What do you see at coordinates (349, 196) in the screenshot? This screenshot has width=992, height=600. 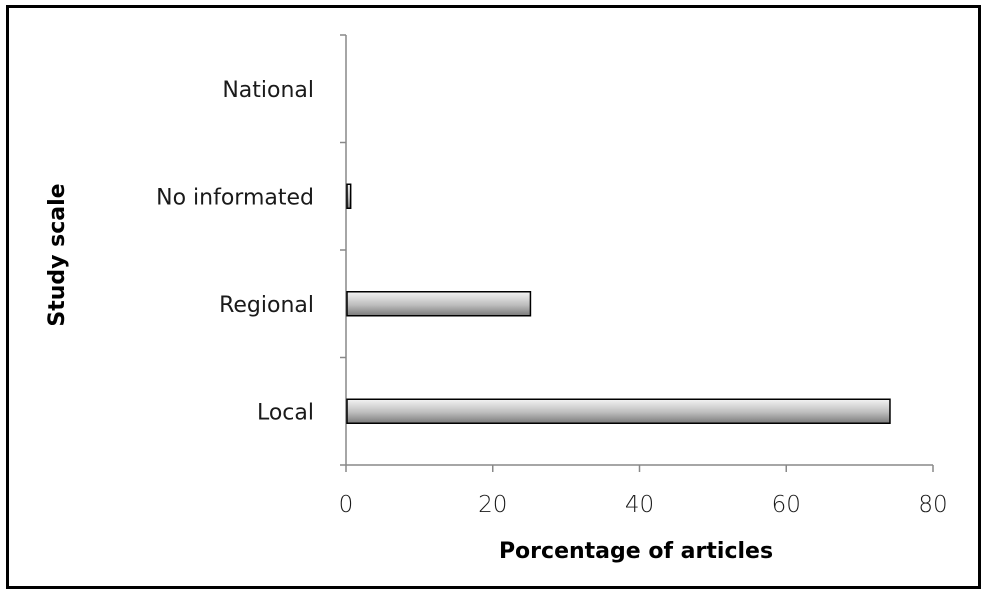 I see `bar-no-informated` at bounding box center [349, 196].